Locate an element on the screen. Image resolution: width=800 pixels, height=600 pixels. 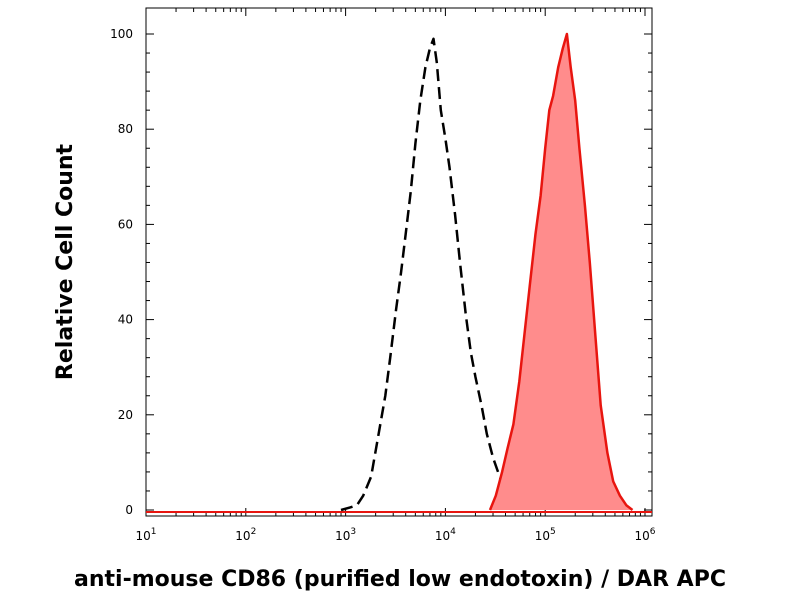
x-tick-label: 10⁵ is located at coordinates (545, 535).